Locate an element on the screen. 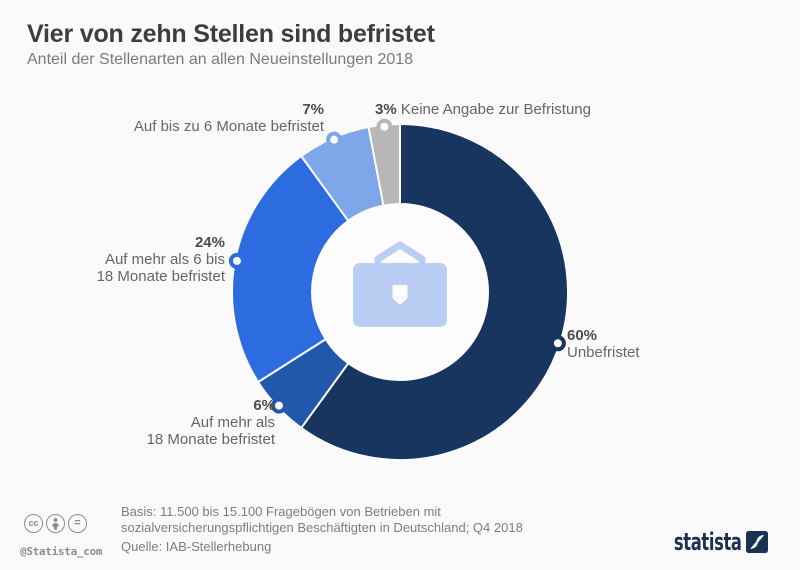  cc-license-icons: cc = is located at coordinates (55, 523).